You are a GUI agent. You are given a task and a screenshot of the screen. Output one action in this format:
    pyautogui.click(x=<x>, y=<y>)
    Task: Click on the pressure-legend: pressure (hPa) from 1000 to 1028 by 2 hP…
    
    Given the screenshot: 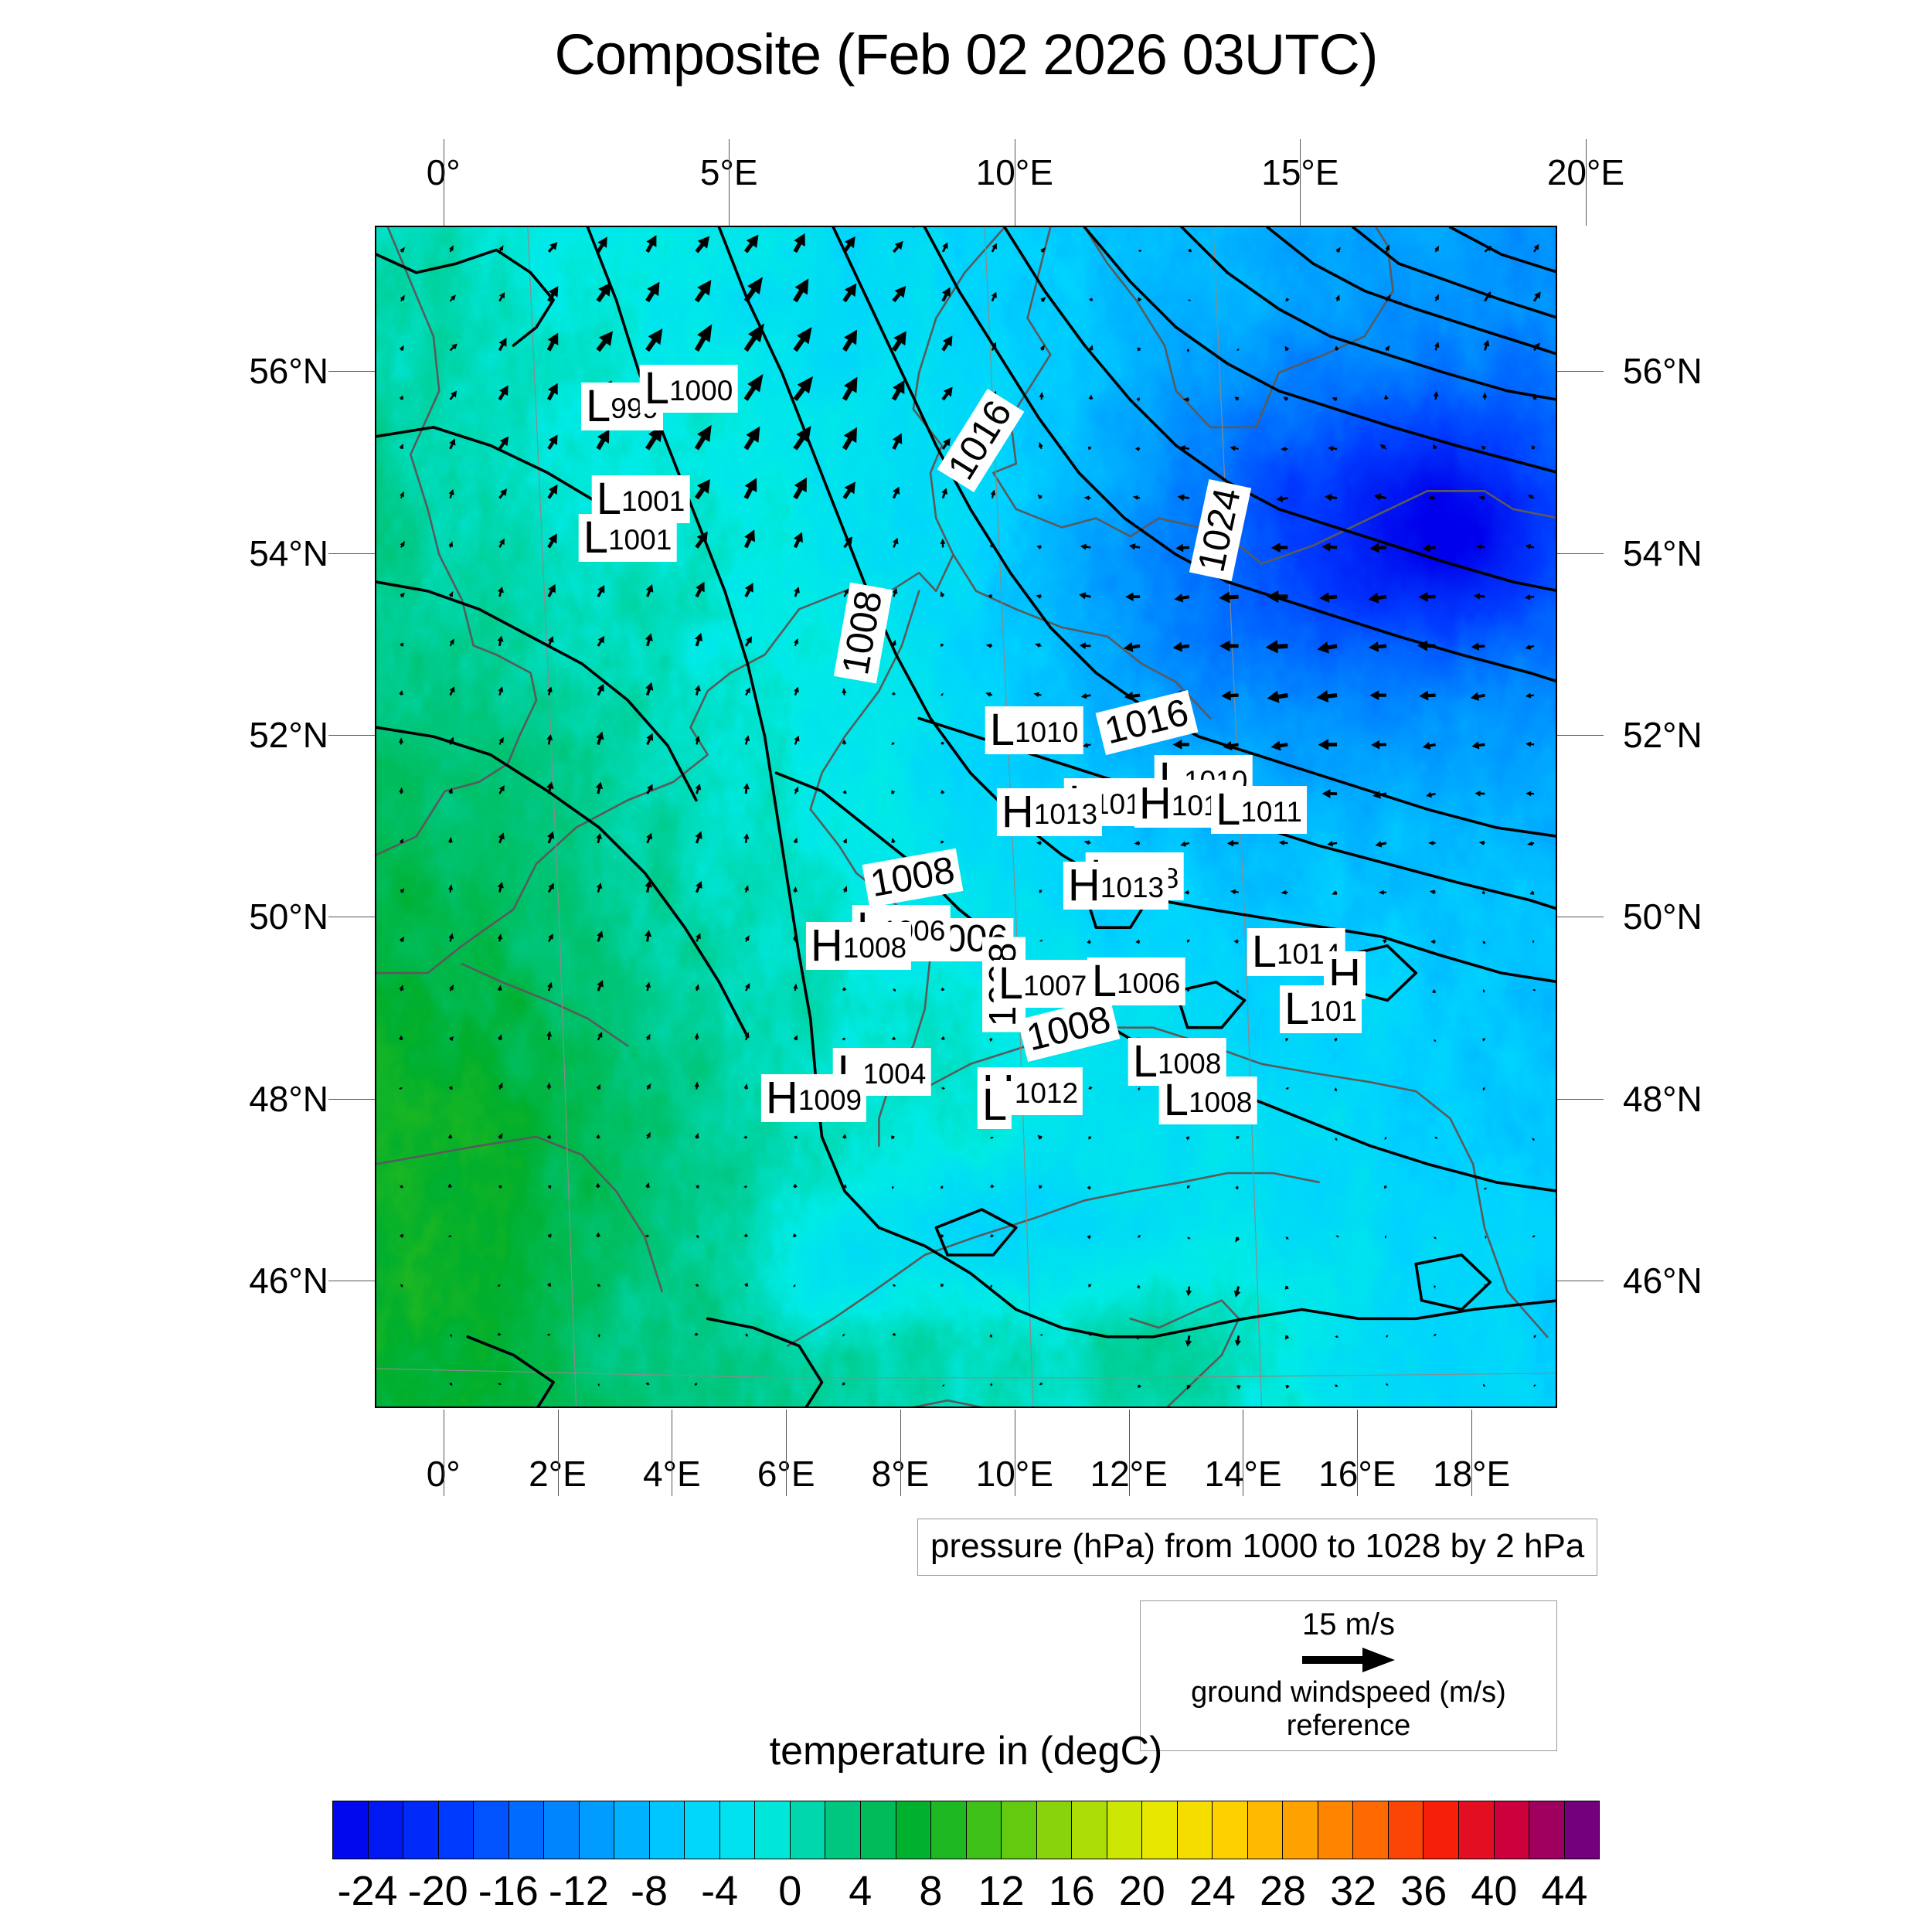 What is the action you would take?
    pyautogui.click(x=1257, y=1547)
    